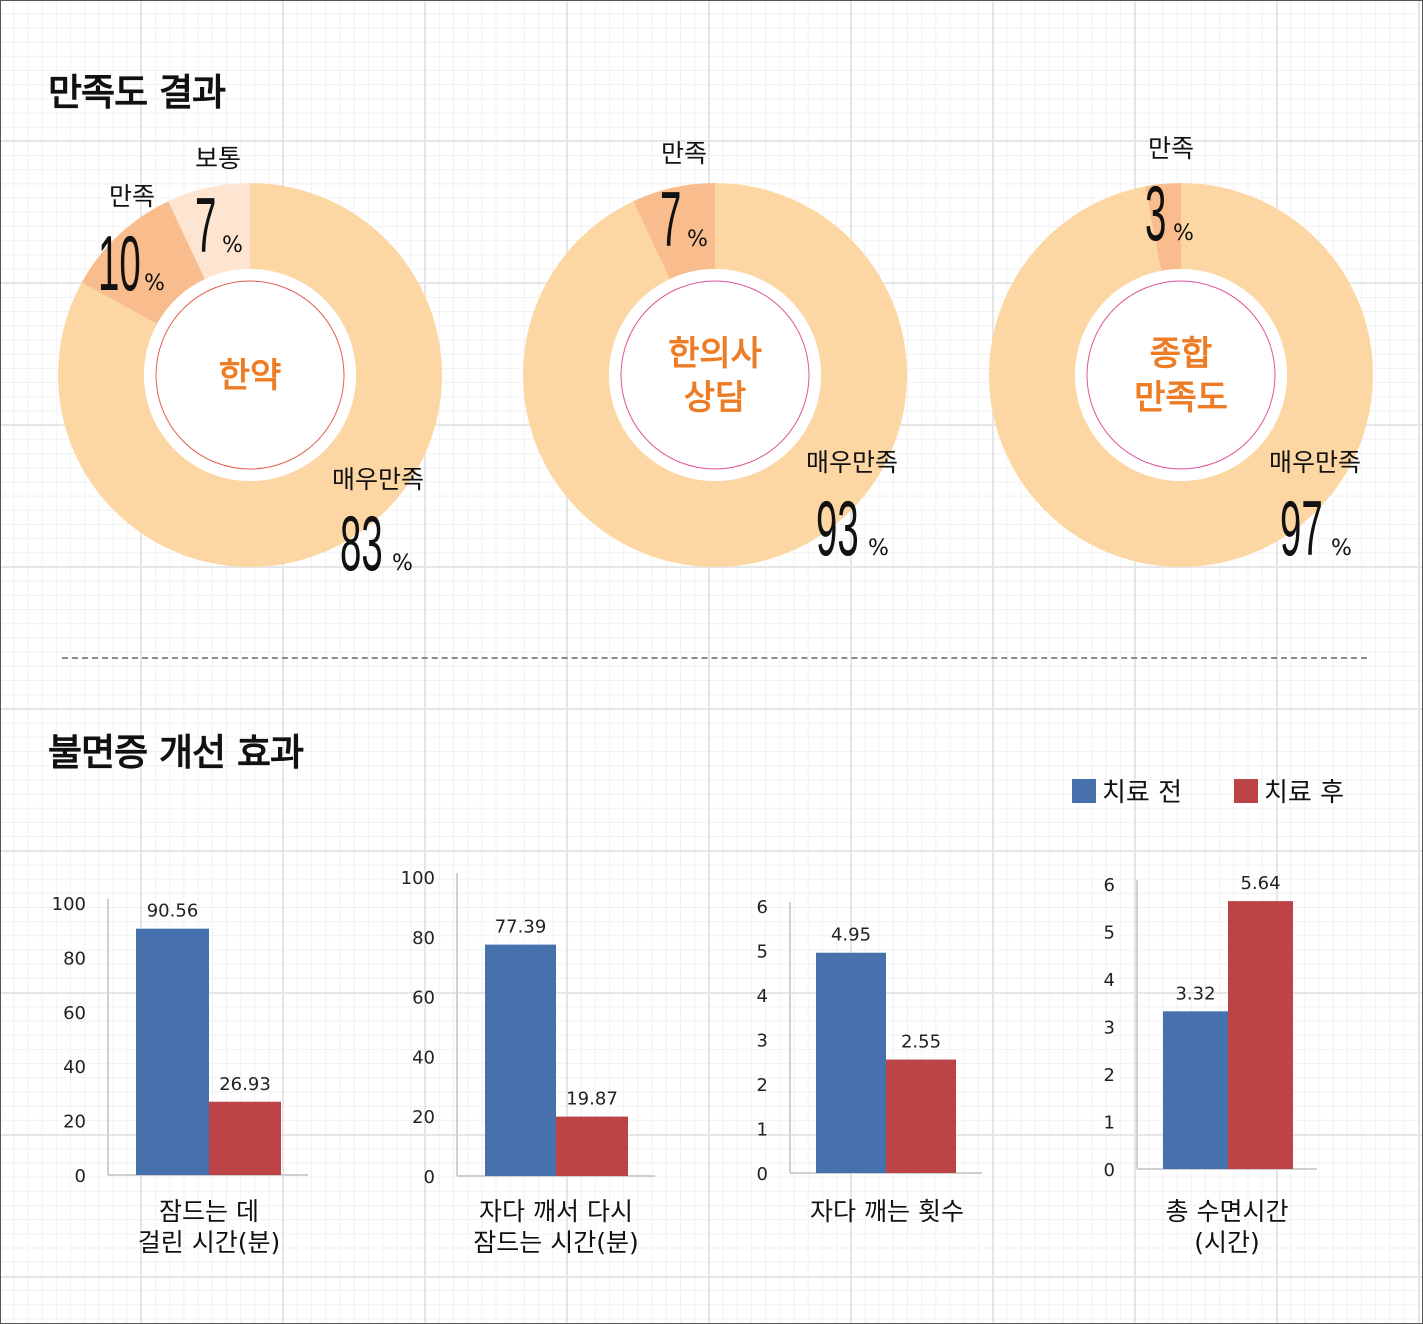 The image size is (1423, 1324). I want to click on bar-data-label: 19.87, so click(592, 1099).